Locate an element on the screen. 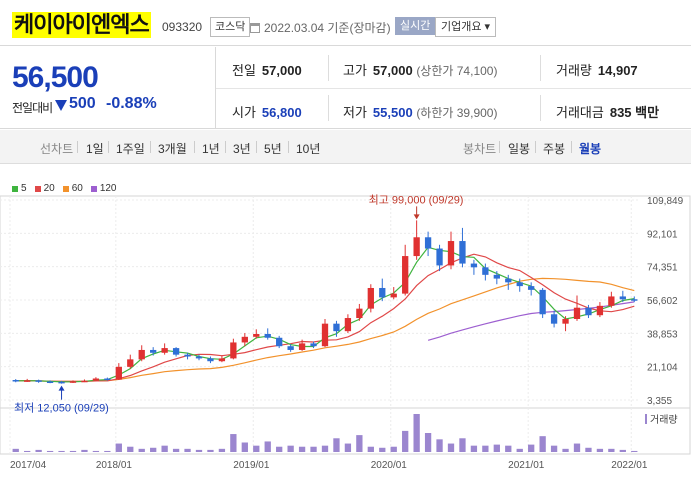  period-1y: 1년 is located at coordinates (211, 149).